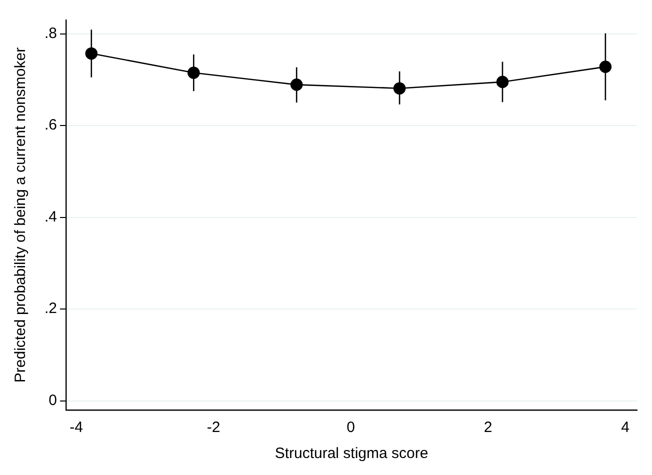 This screenshot has width=652, height=475. What do you see at coordinates (52, 400) in the screenshot?
I see `y-tick-label: 0` at bounding box center [52, 400].